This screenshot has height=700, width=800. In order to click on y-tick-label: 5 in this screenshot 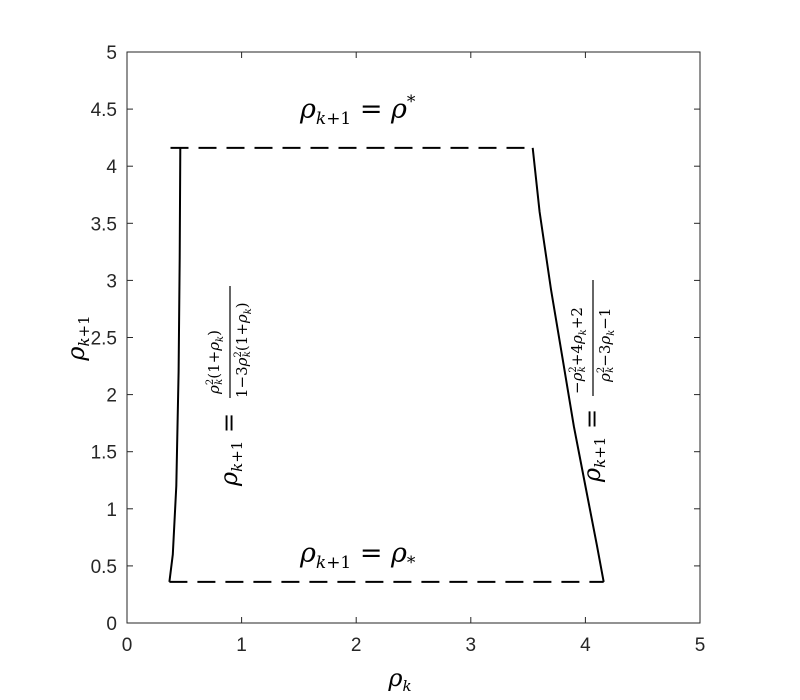, I will do `click(111, 53)`.